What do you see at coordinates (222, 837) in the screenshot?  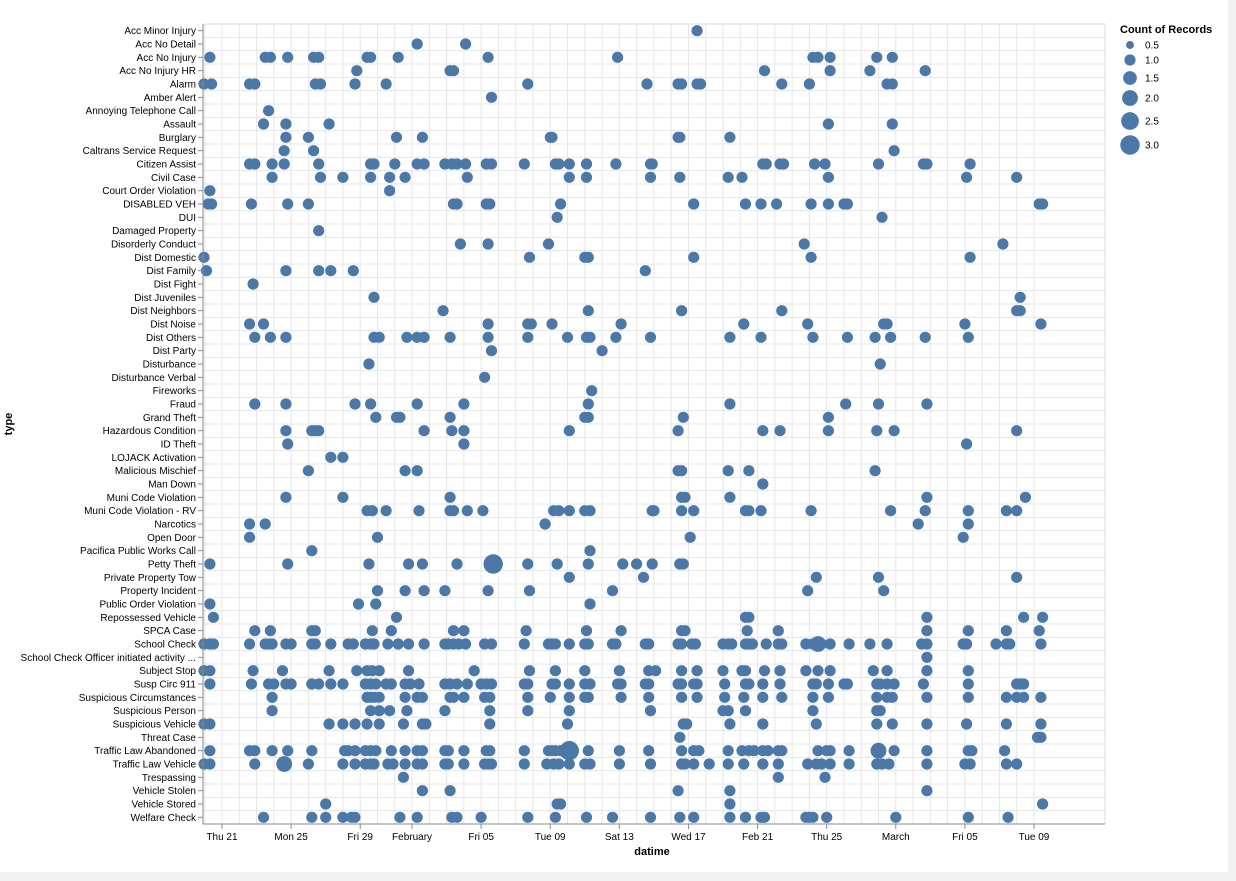 I see `x-tick-label: Thu 21` at bounding box center [222, 837].